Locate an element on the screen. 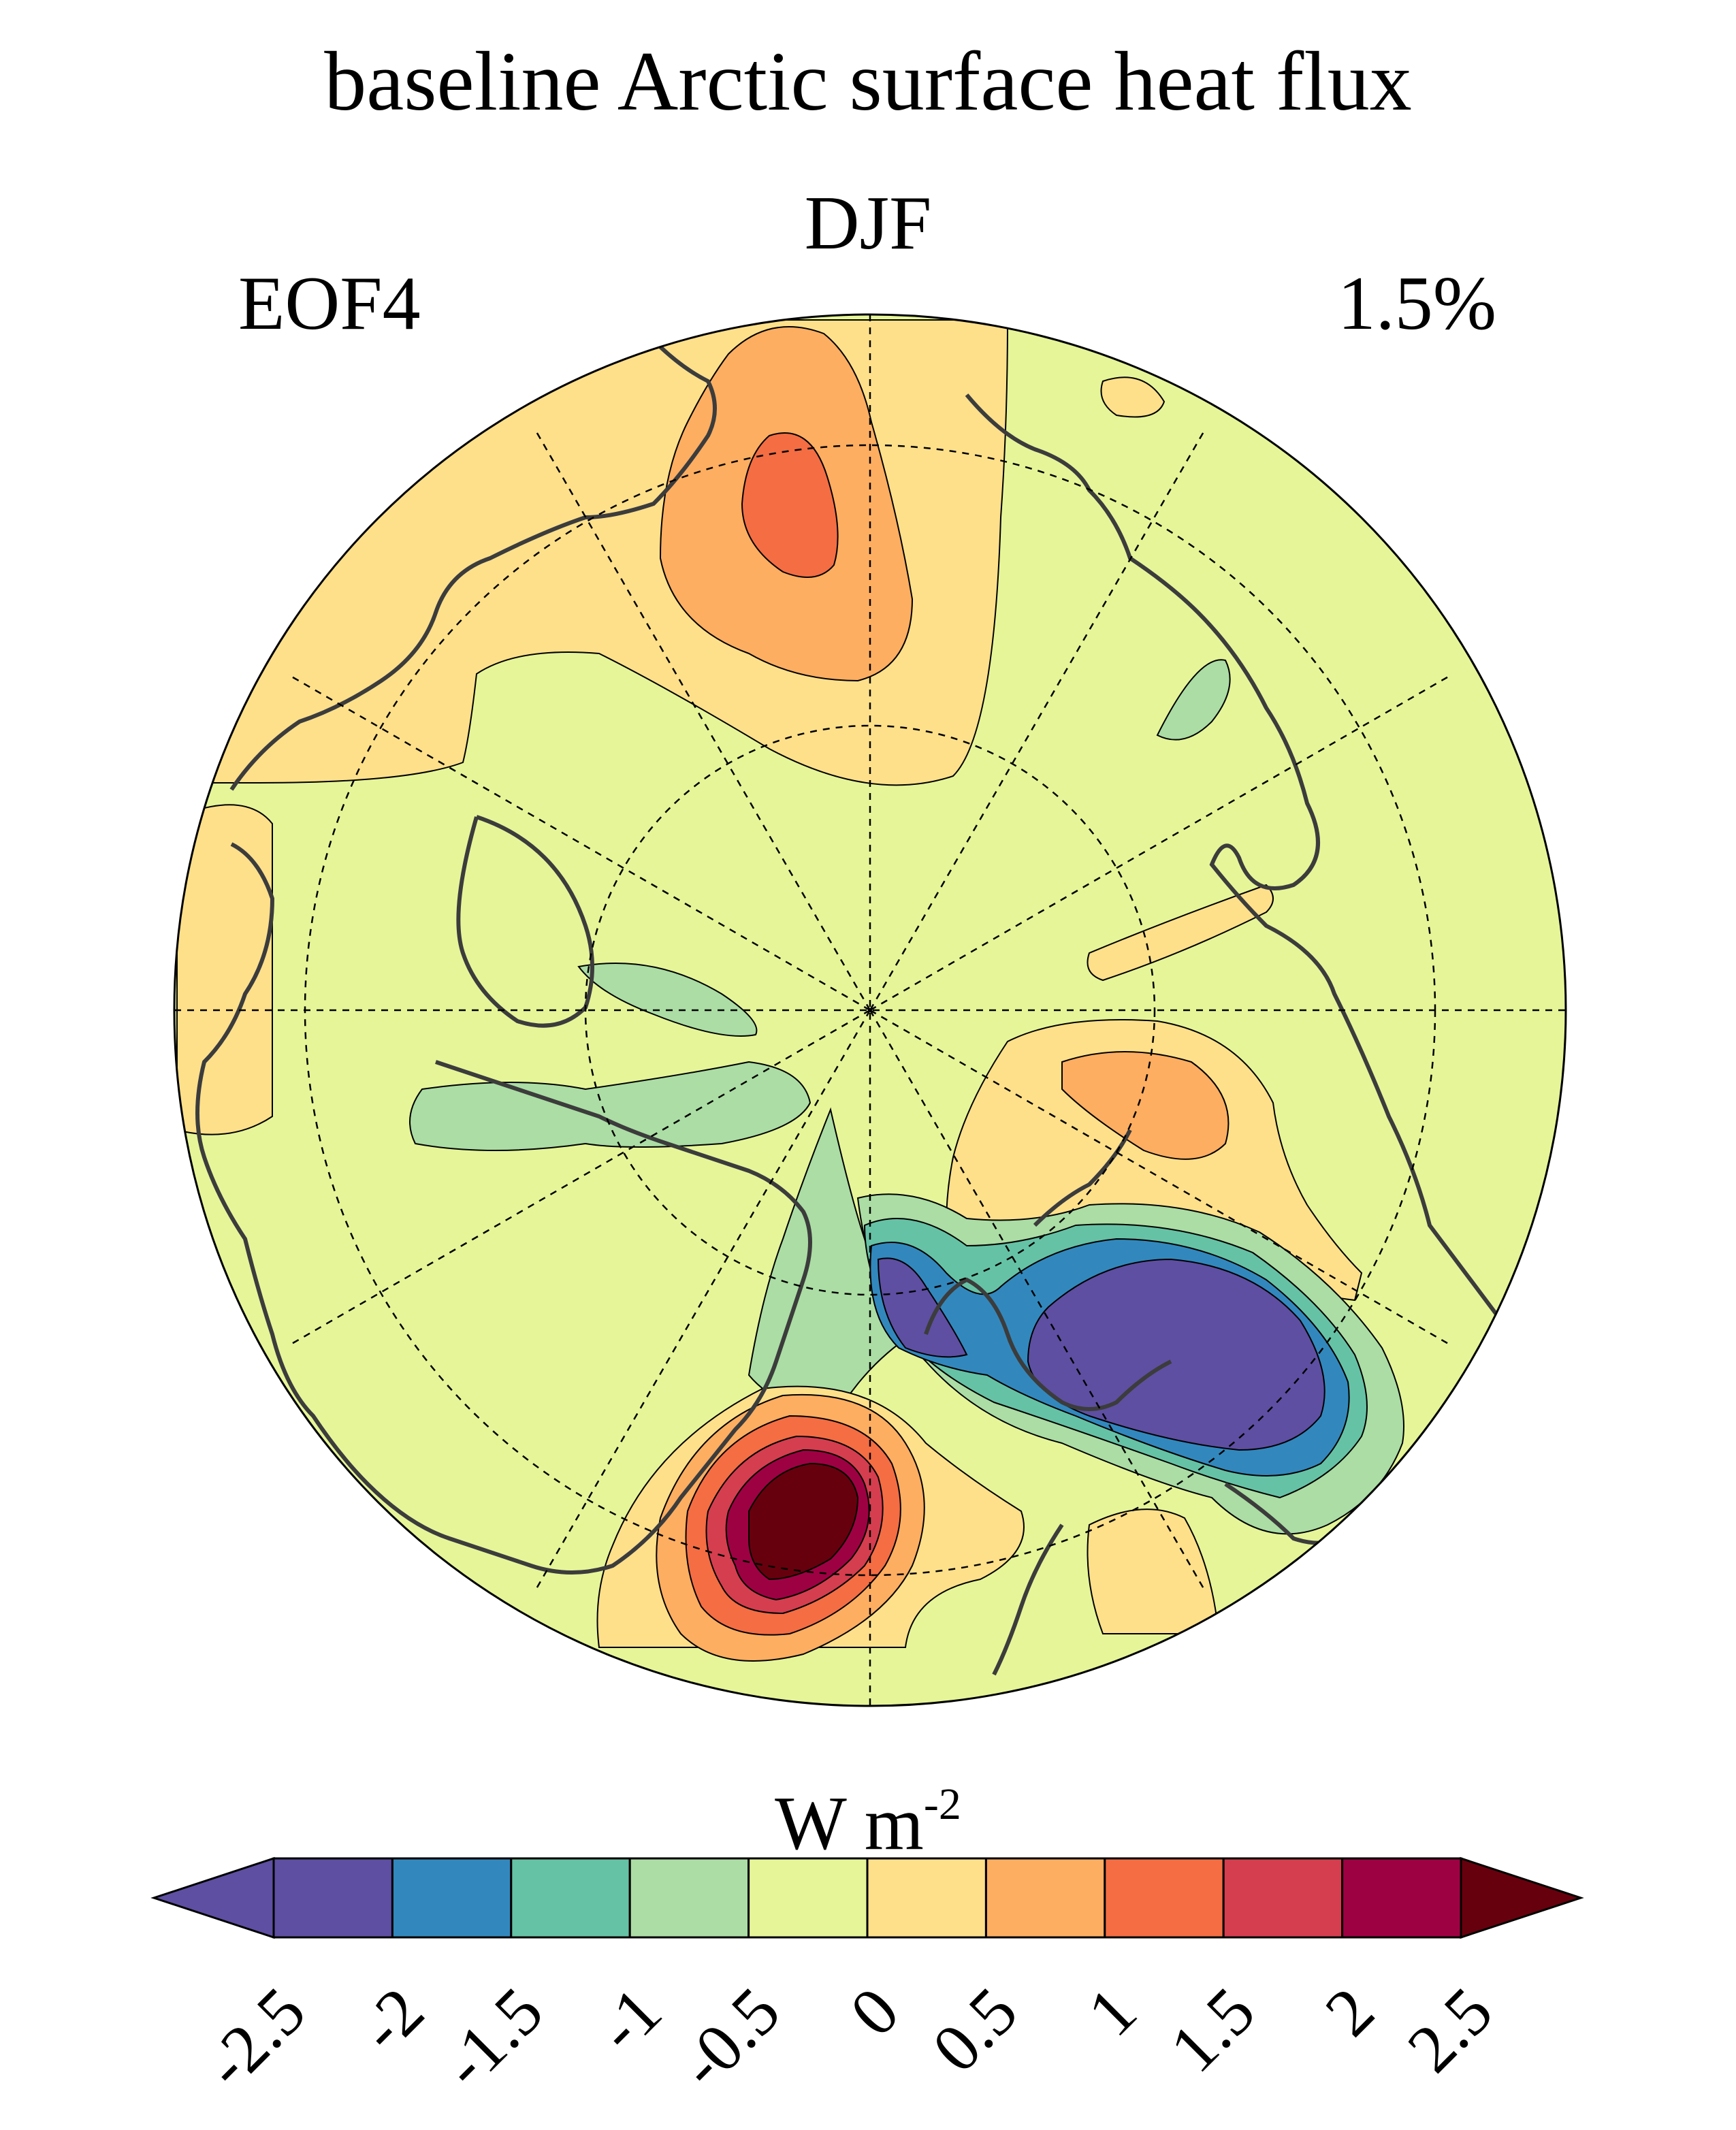 The height and width of the screenshot is (2130, 1736). colorbar-extend-low is located at coordinates (212, 1897).